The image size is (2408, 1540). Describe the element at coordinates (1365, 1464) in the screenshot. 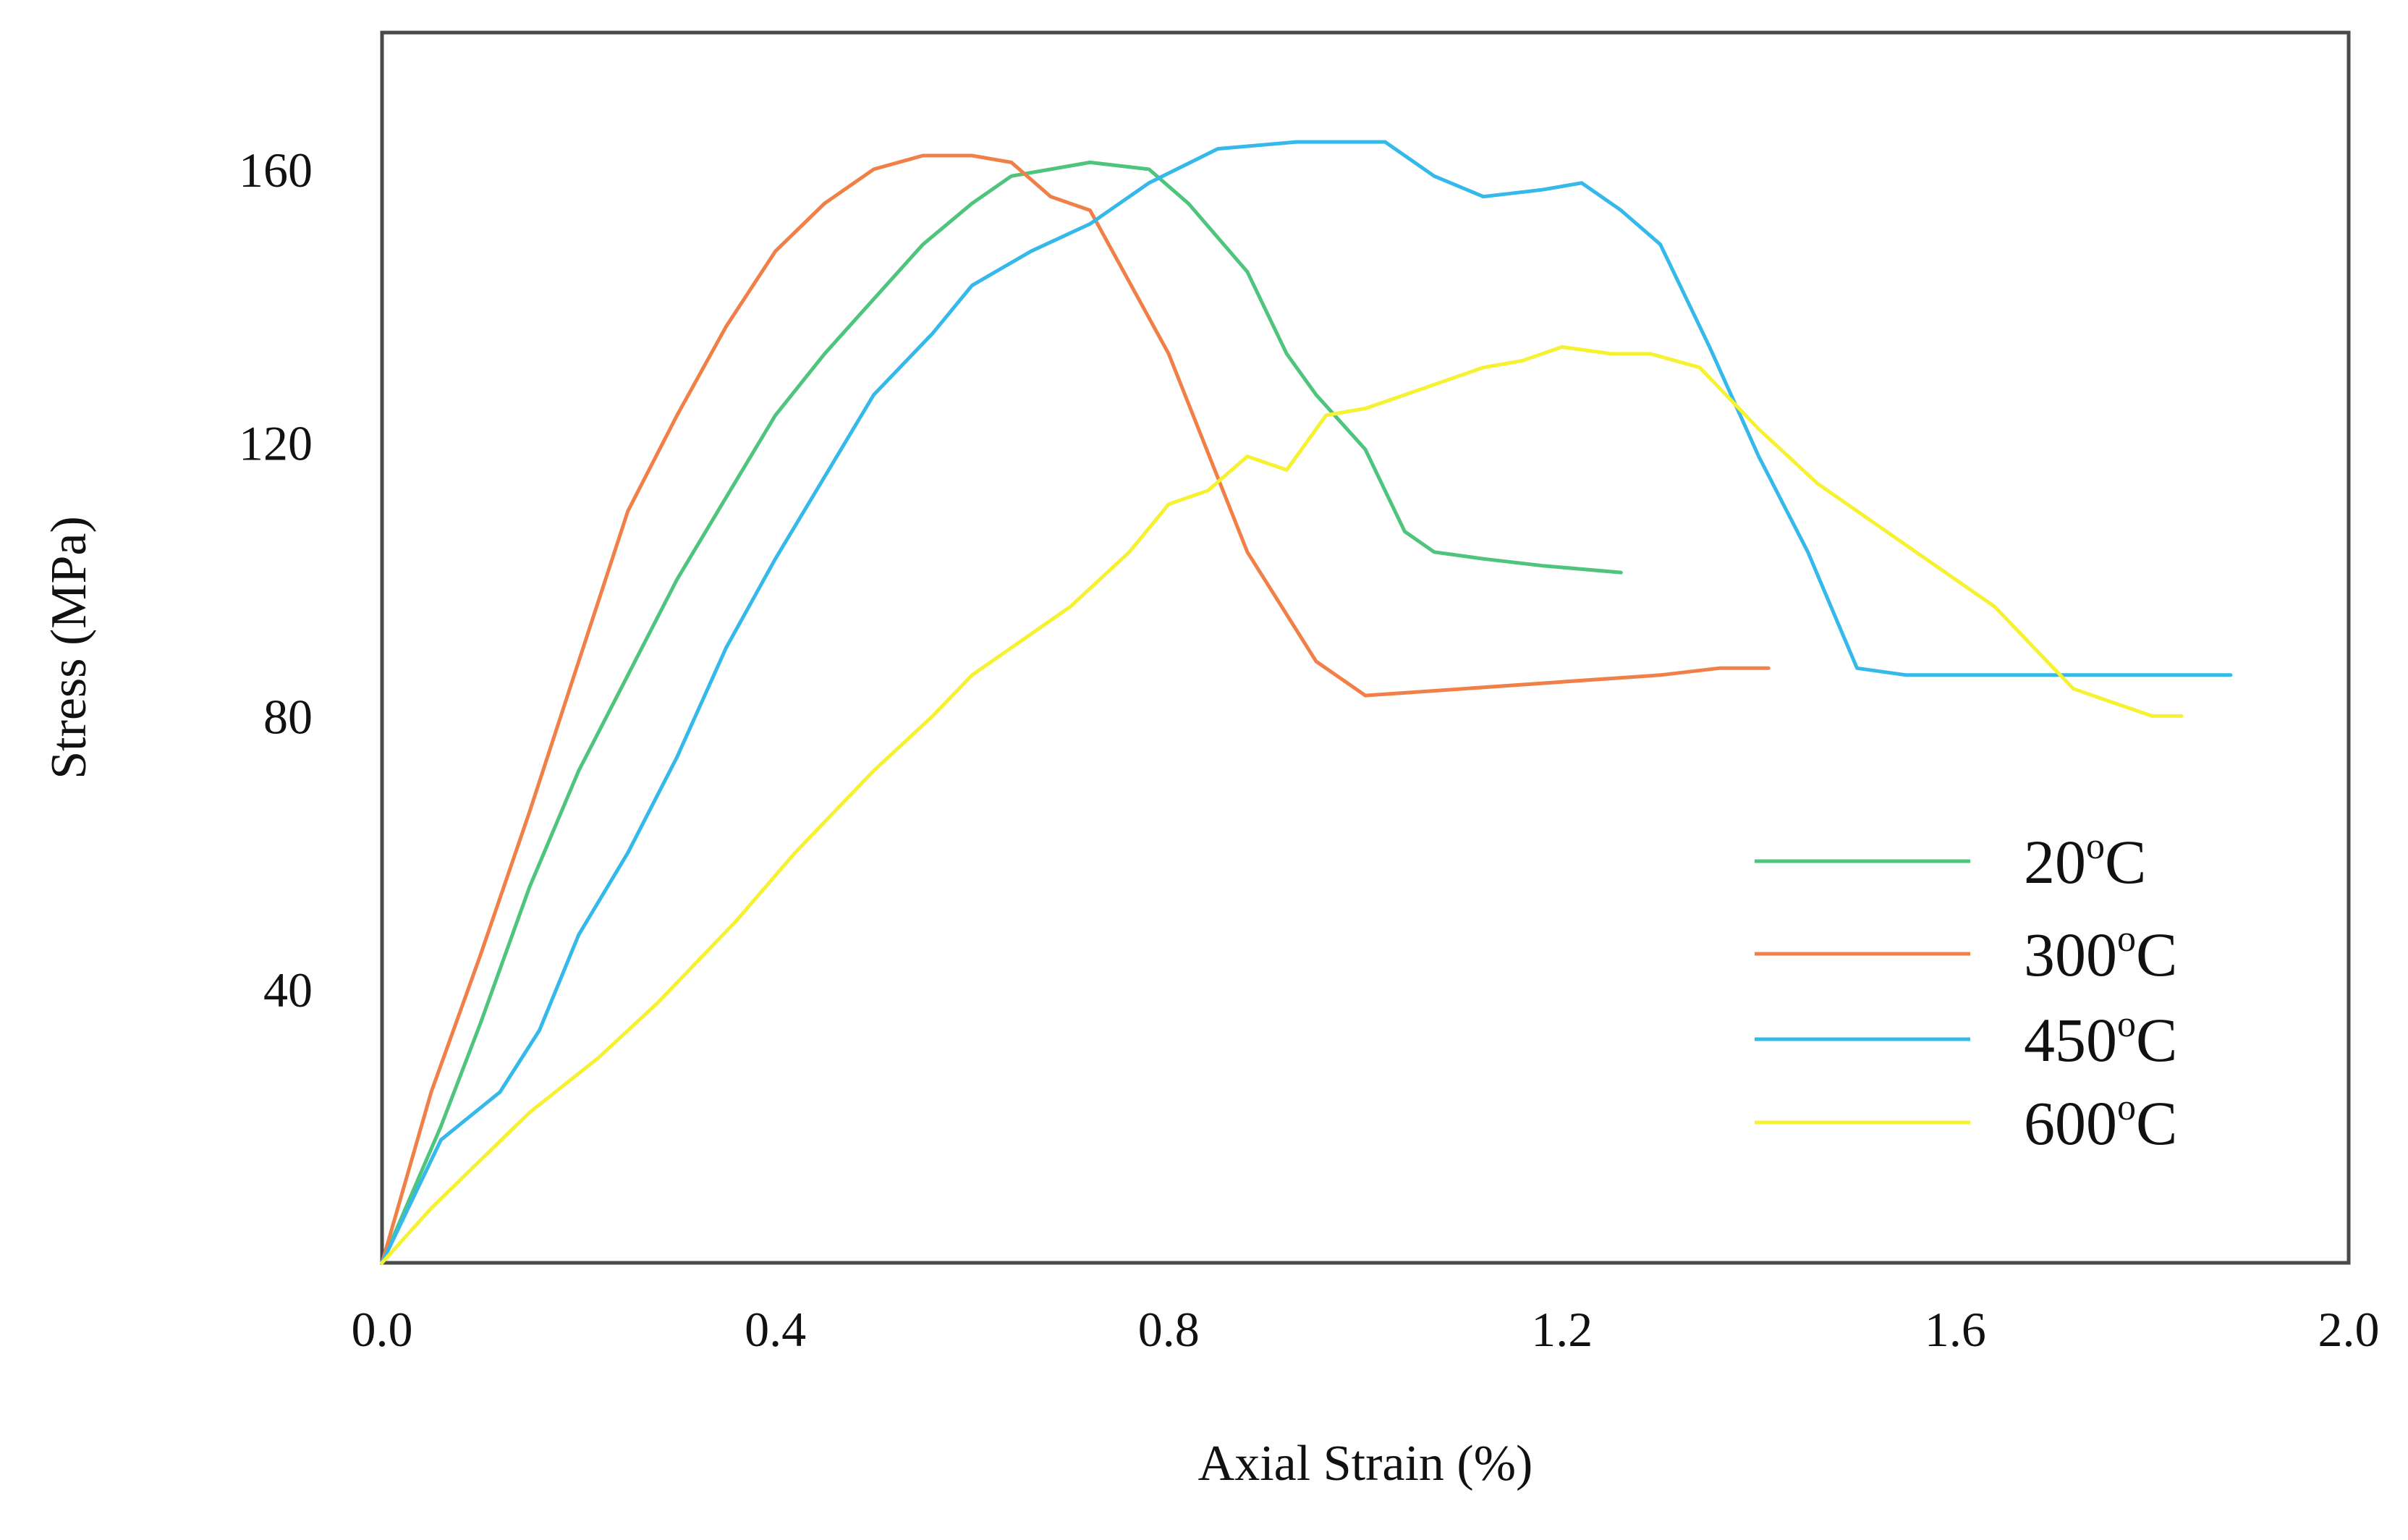

I see `x-axis-title: Axial Strain (%)` at that location.